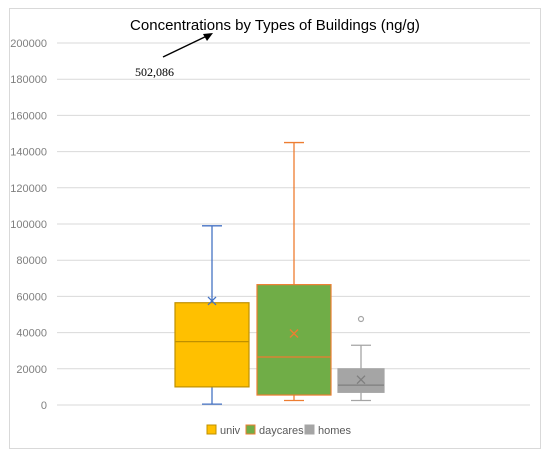 This screenshot has height=457, width=550. I want to click on y-tick-label: 80000, so click(31, 261).